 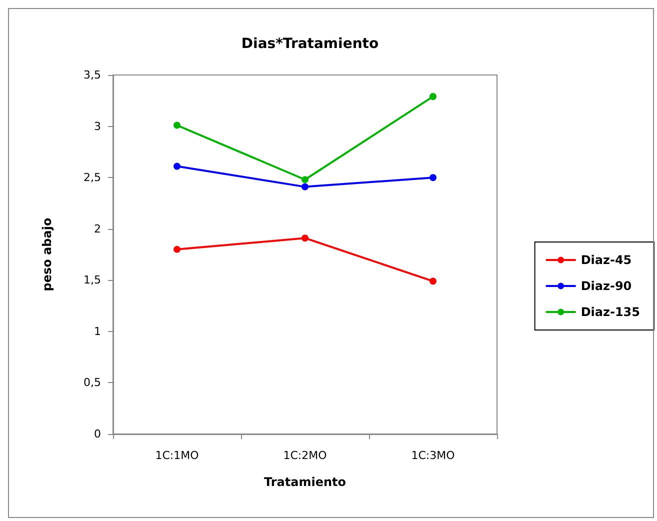 I want to click on y-tick-label: 3,5, so click(x=92, y=75).